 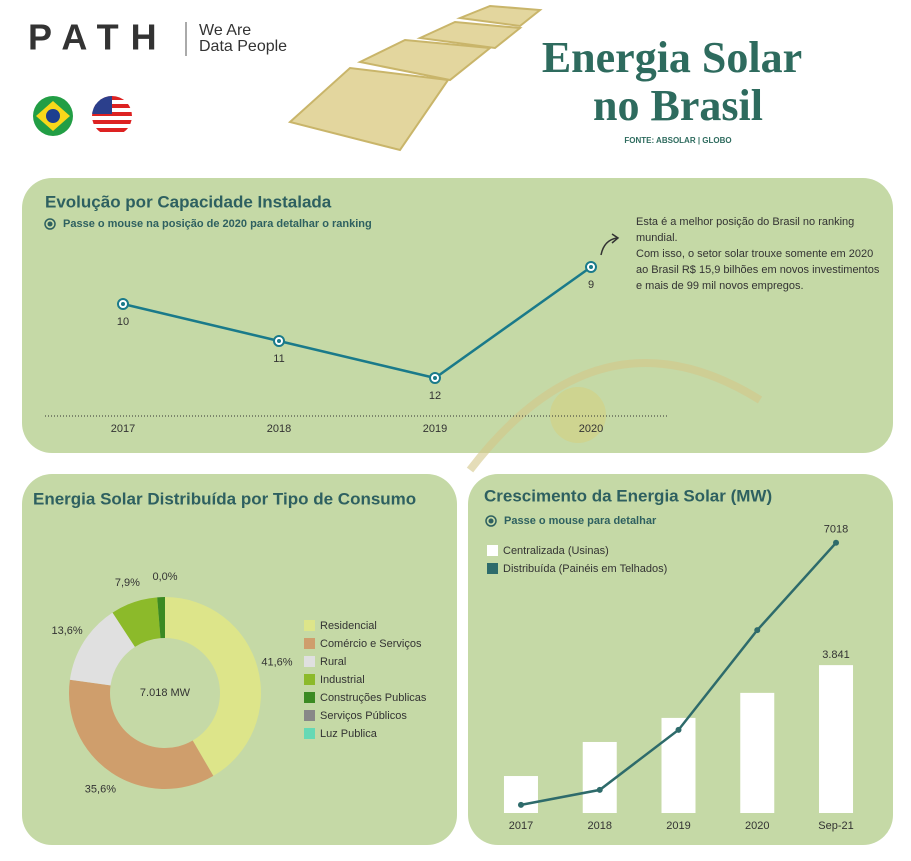 What do you see at coordinates (578, 415) in the screenshot?
I see `sun-decor` at bounding box center [578, 415].